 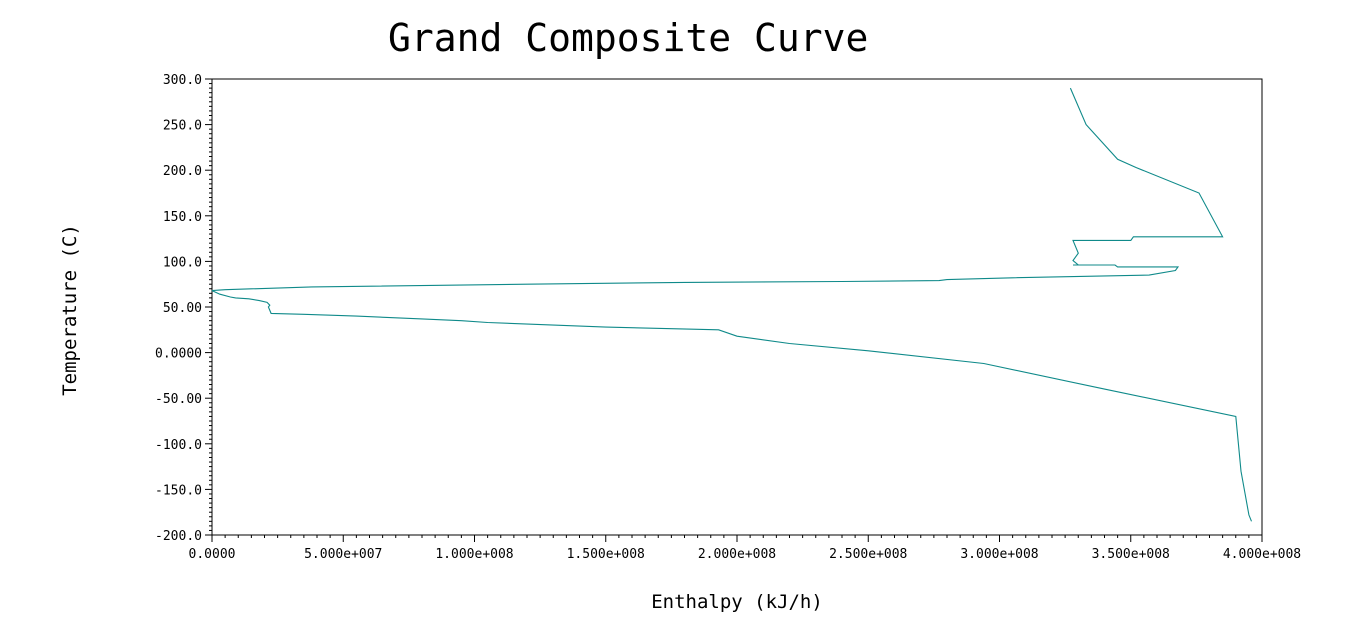 I want to click on x-tick-label: 3.500e+008, so click(x=1131, y=554).